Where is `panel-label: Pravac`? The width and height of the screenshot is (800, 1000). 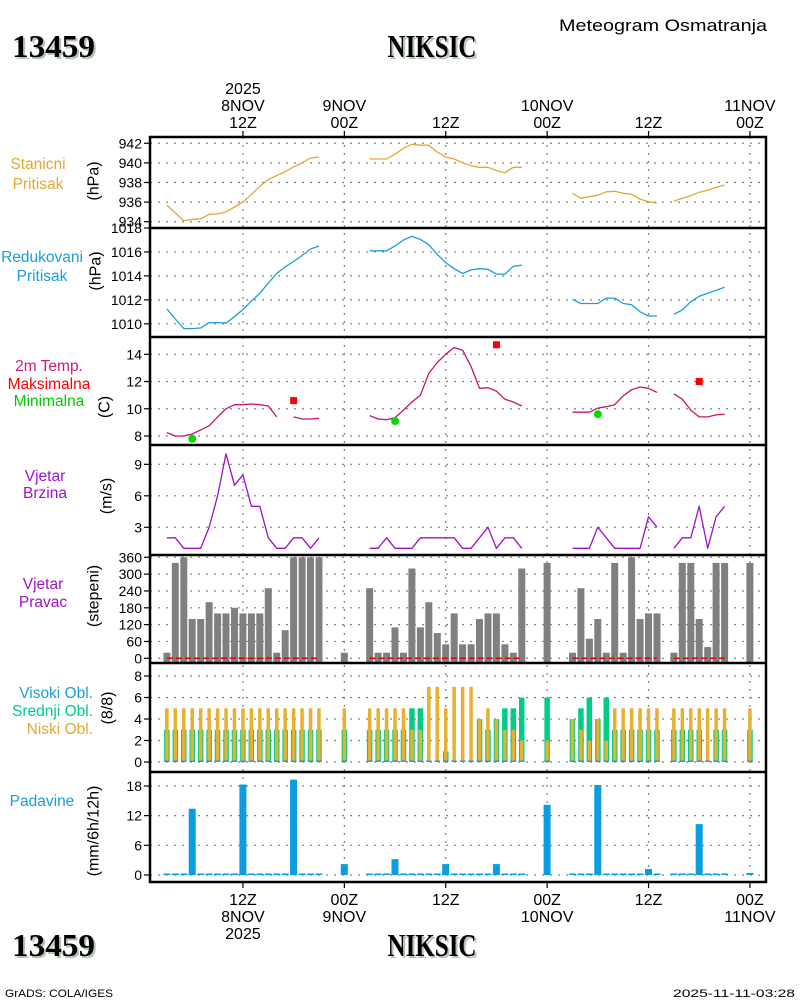 panel-label: Pravac is located at coordinates (43, 602).